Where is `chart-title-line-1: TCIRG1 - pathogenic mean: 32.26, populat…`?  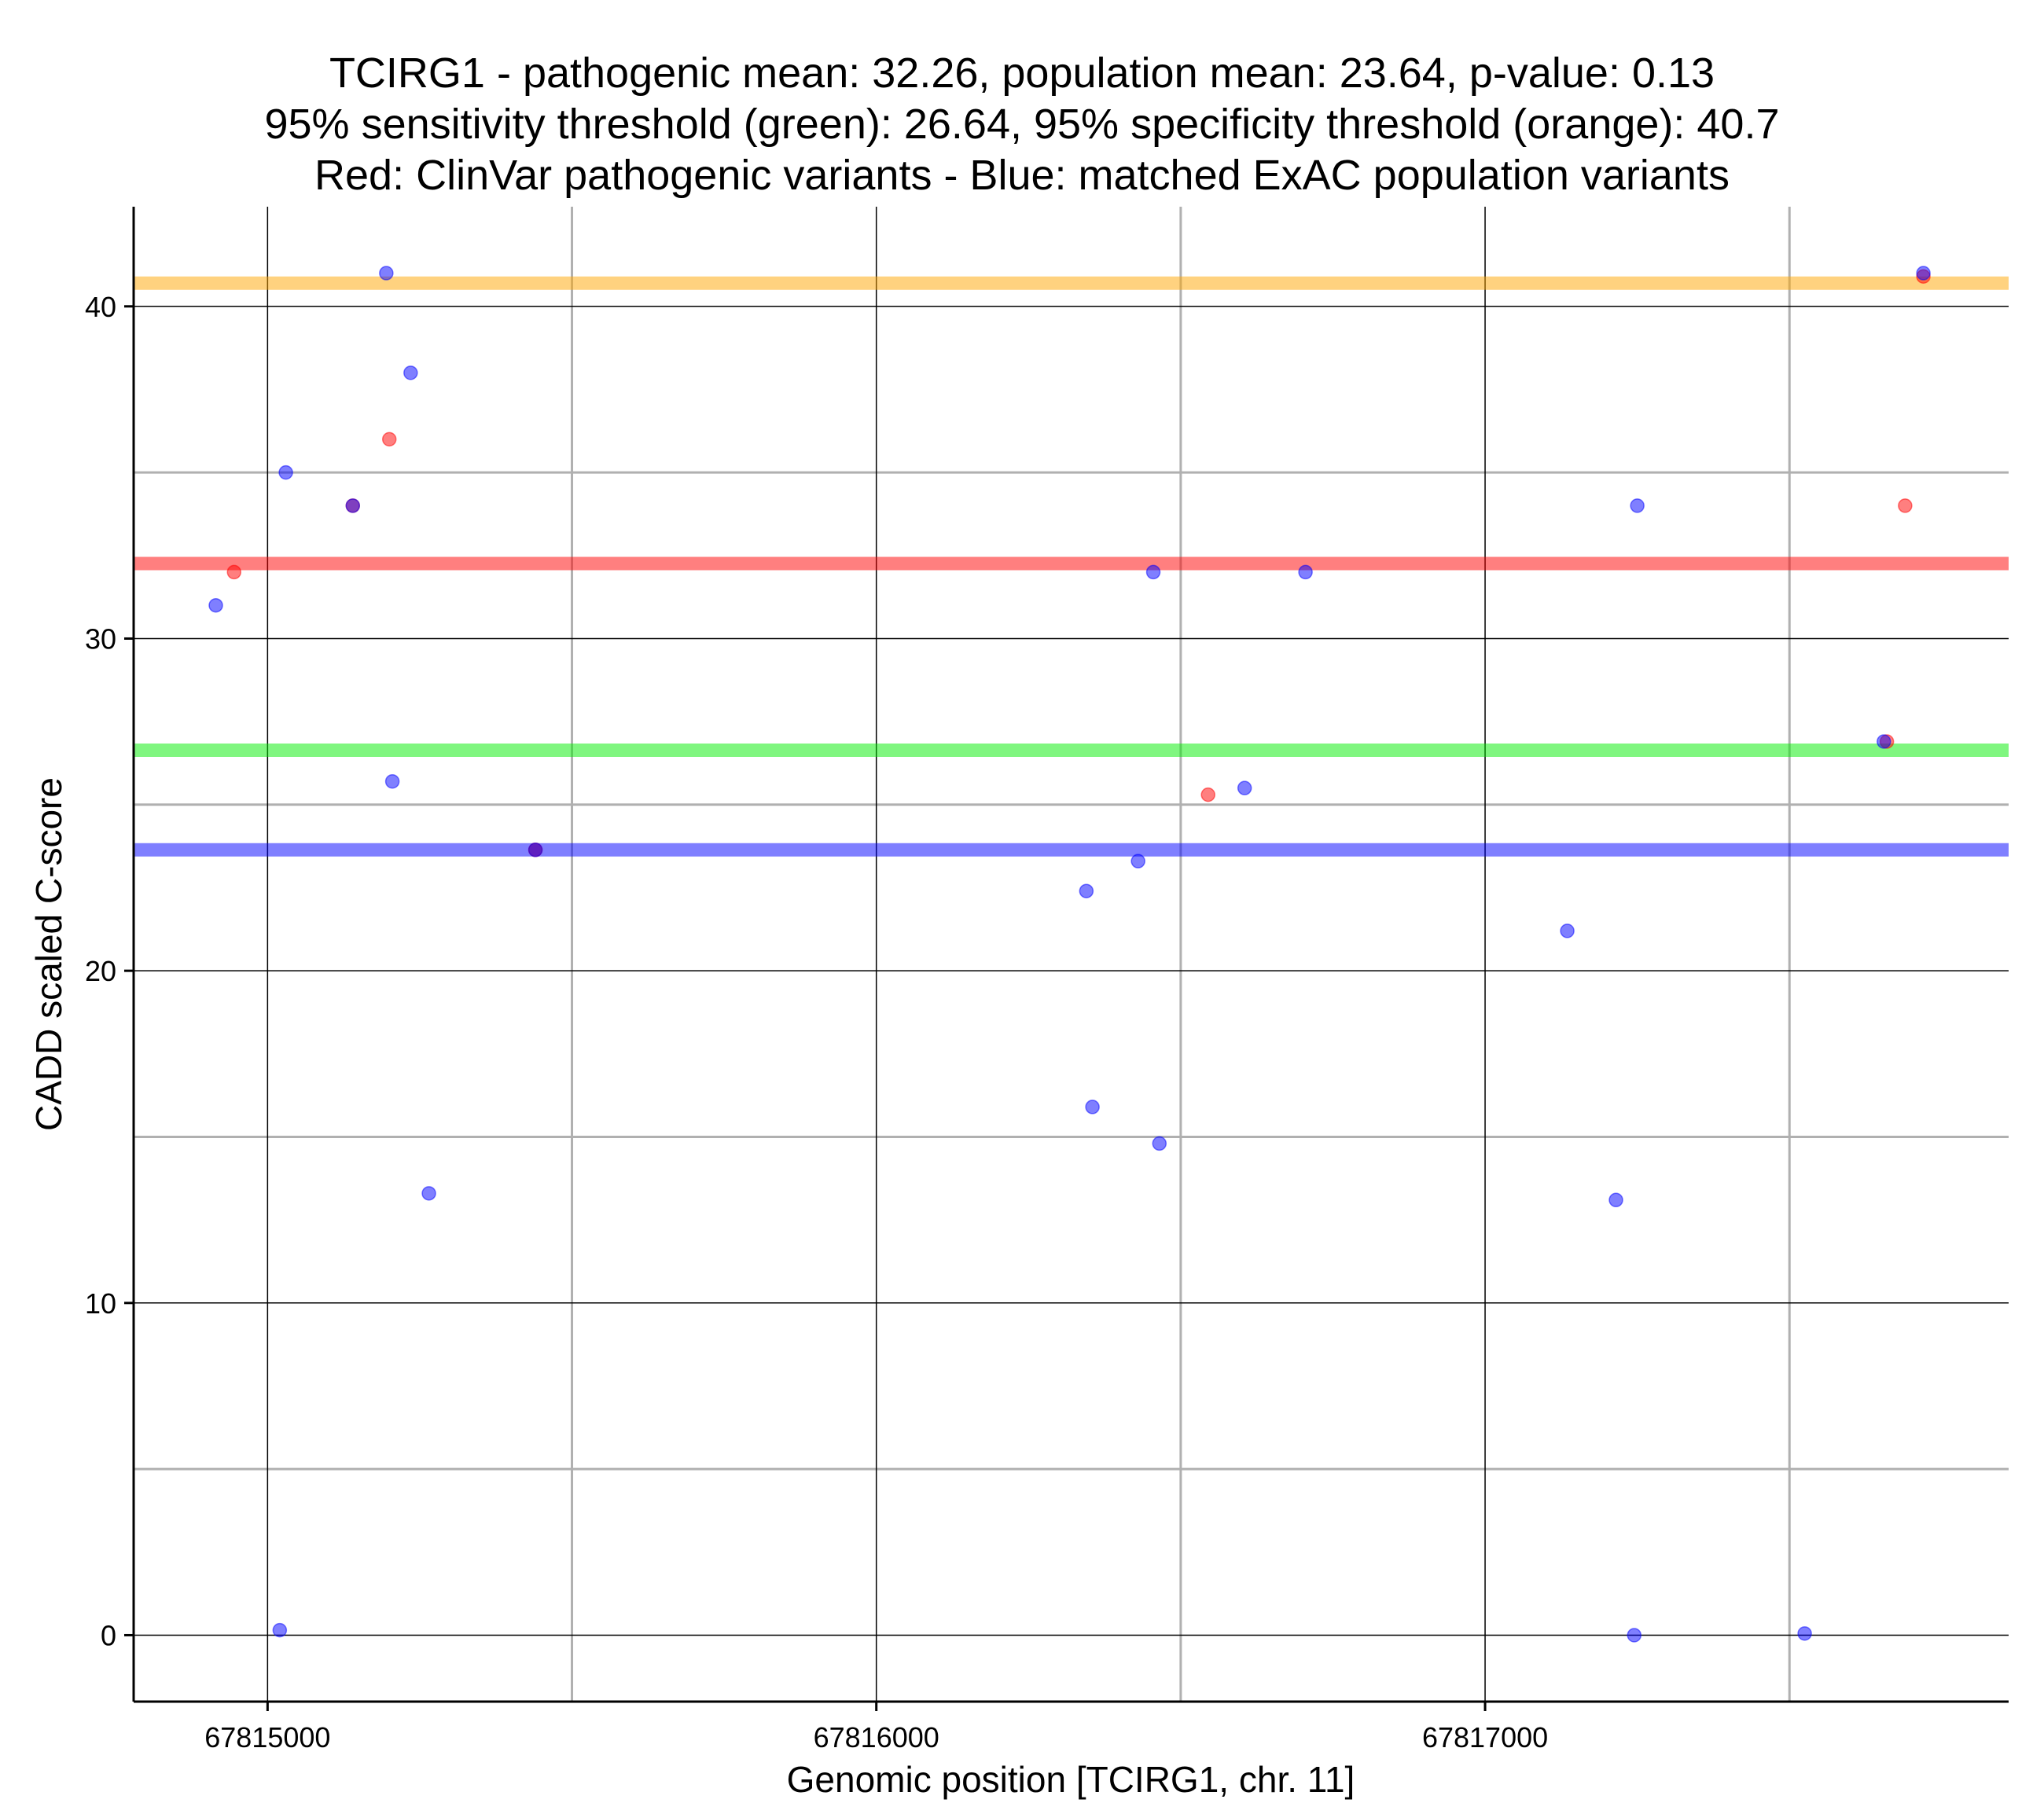 chart-title-line-1: TCIRG1 - pathogenic mean: 32.26, populat… is located at coordinates (1022, 73).